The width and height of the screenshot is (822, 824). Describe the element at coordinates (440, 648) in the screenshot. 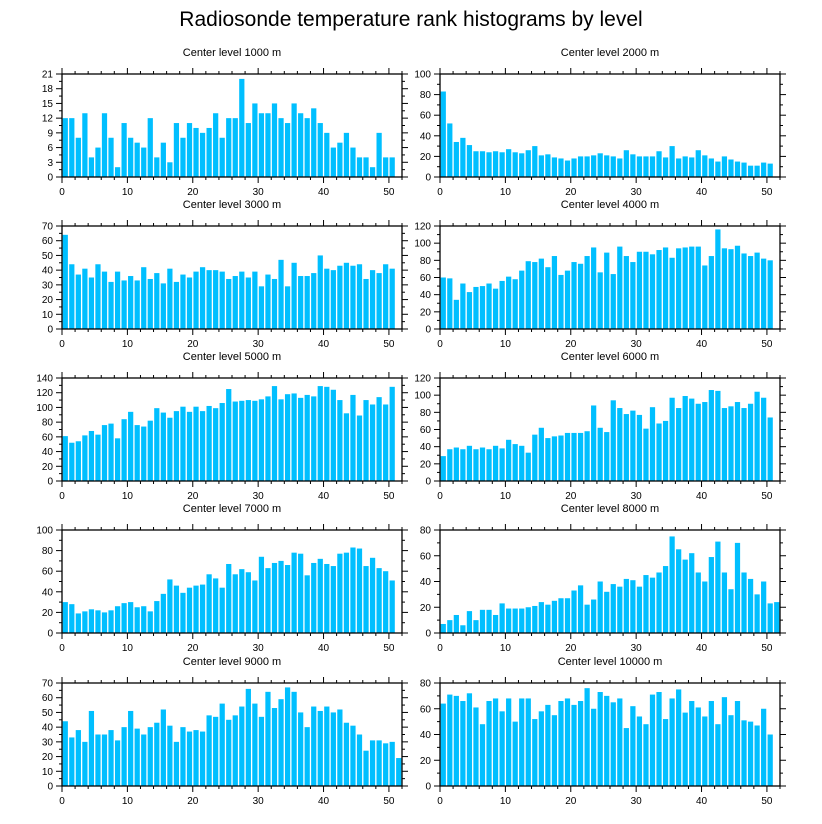

I see `x-tick-label: 0` at that location.